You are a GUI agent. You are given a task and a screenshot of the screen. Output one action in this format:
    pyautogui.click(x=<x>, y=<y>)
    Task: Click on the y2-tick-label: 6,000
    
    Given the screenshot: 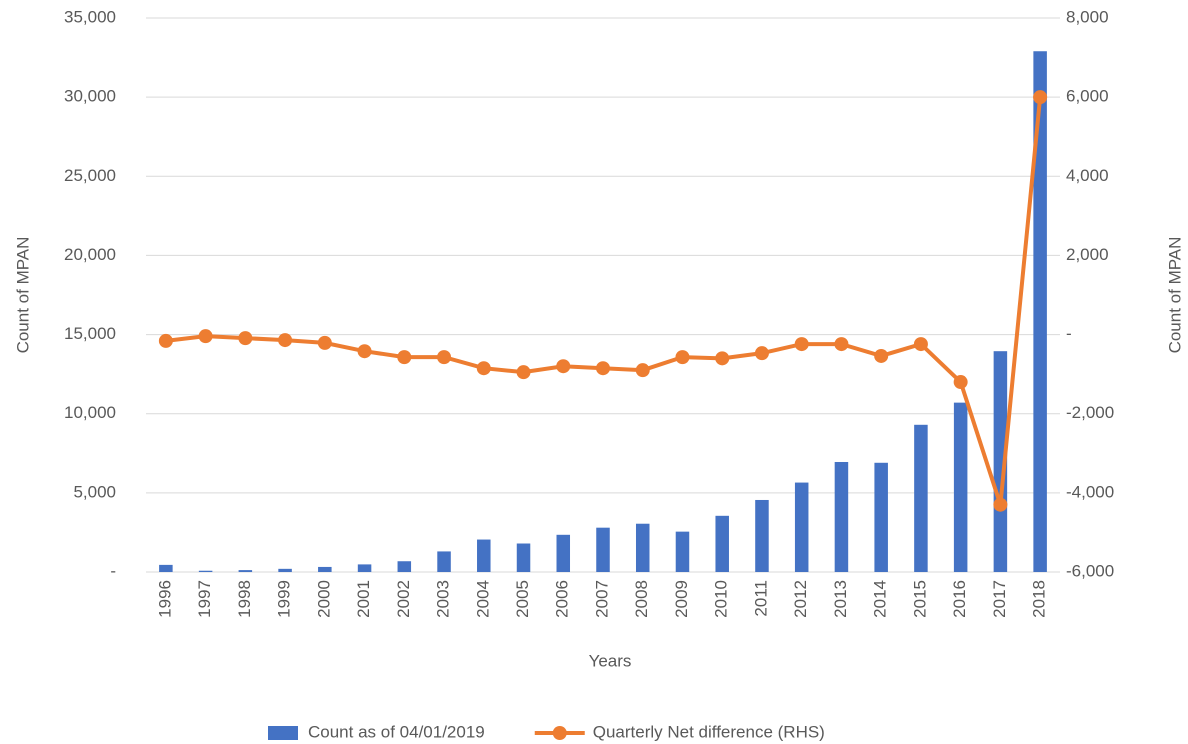 What is the action you would take?
    pyautogui.click(x=1087, y=96)
    